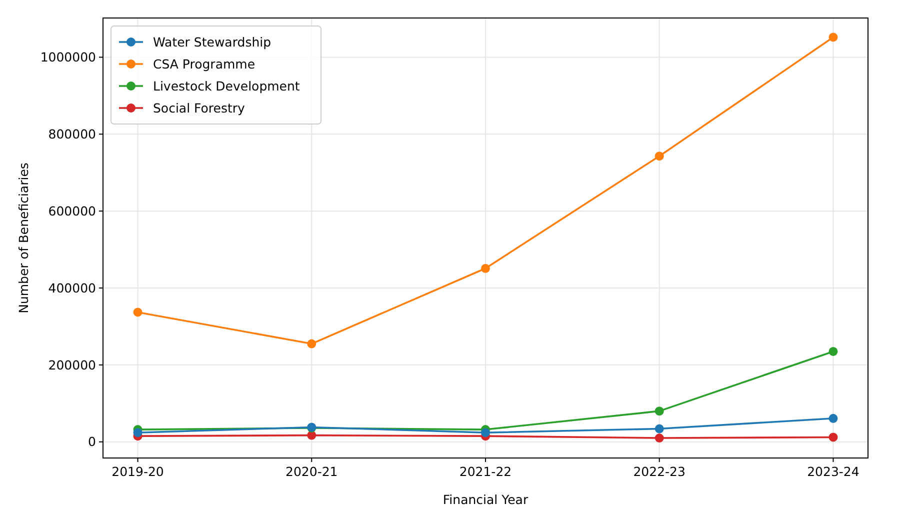 This screenshot has width=907, height=524. What do you see at coordinates (485, 499) in the screenshot?
I see `x-axis-title: Financial Year` at bounding box center [485, 499].